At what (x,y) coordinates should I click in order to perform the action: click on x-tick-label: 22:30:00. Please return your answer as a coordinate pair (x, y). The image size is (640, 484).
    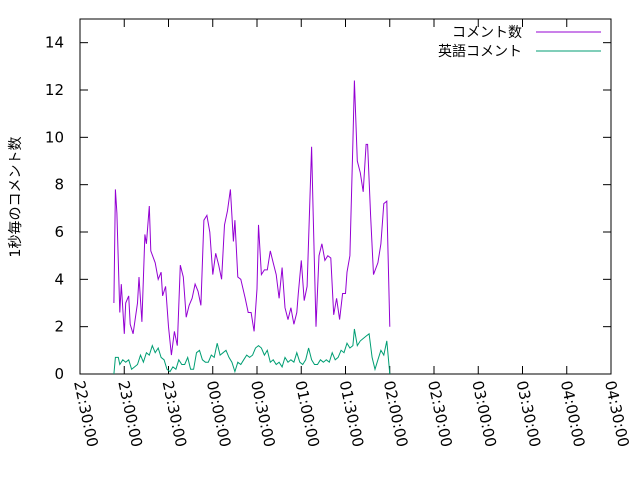
    Looking at the image, I should click on (86, 414).